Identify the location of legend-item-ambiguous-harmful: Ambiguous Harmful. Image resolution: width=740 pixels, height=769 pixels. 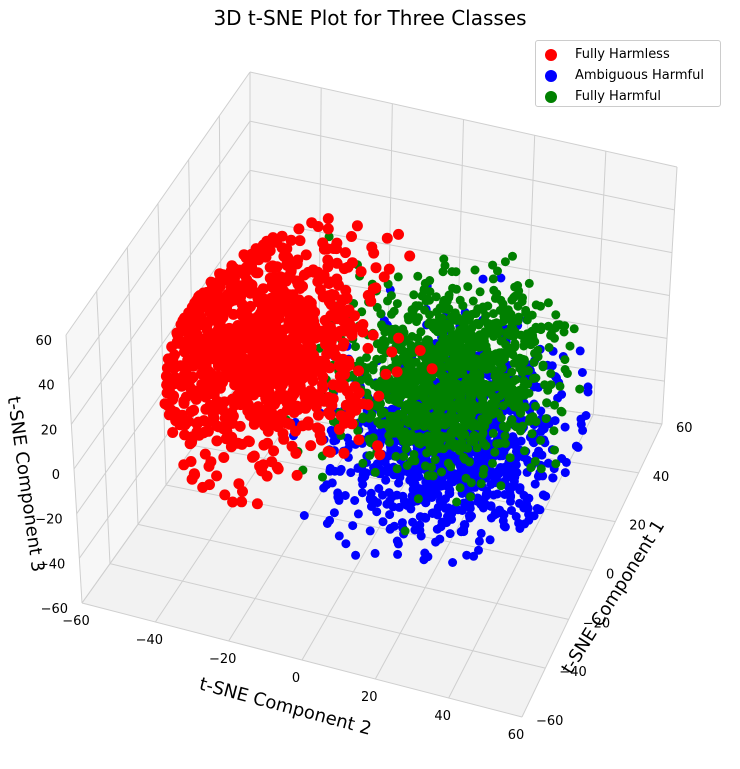
(632, 75).